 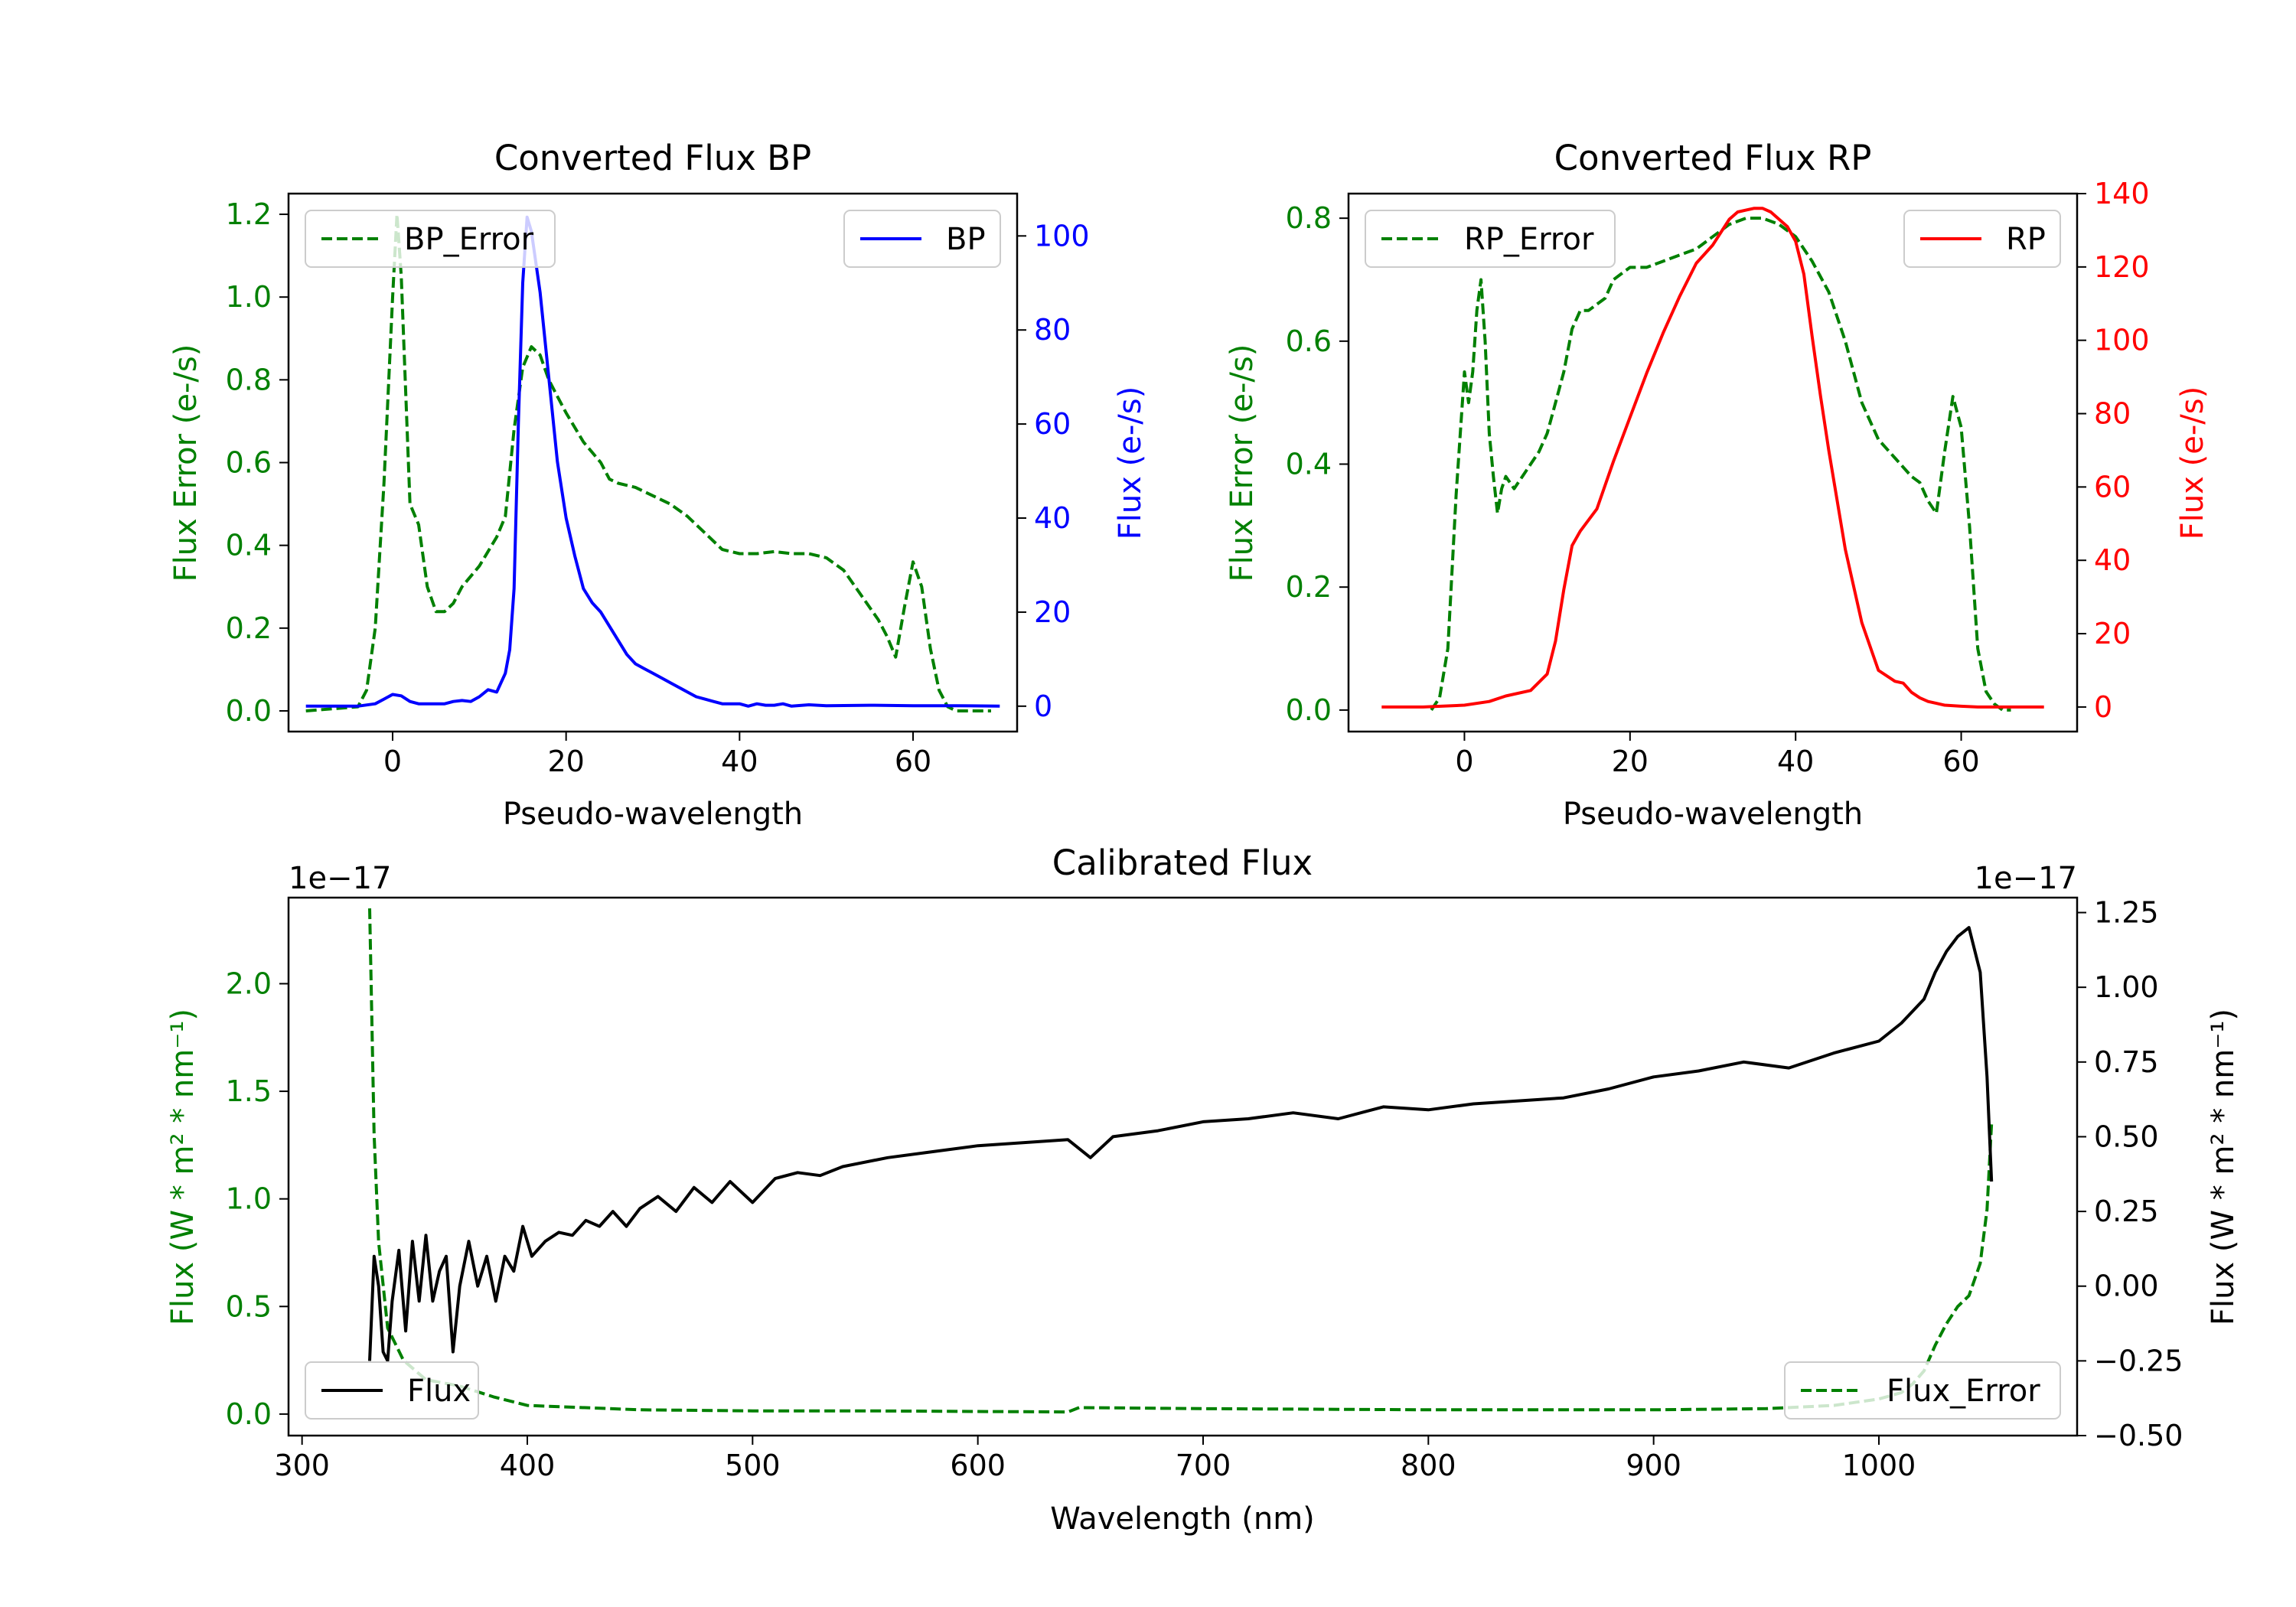 What do you see at coordinates (2138, 1435) in the screenshot?
I see `cal-right-ytick-label: −0.50` at bounding box center [2138, 1435].